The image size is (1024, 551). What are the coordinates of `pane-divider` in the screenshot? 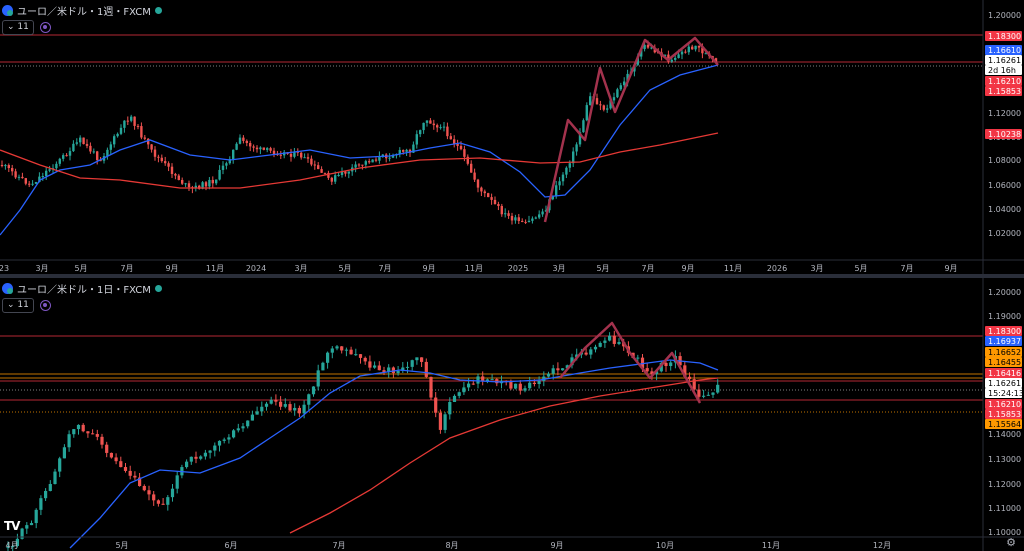 It's located at (512, 276).